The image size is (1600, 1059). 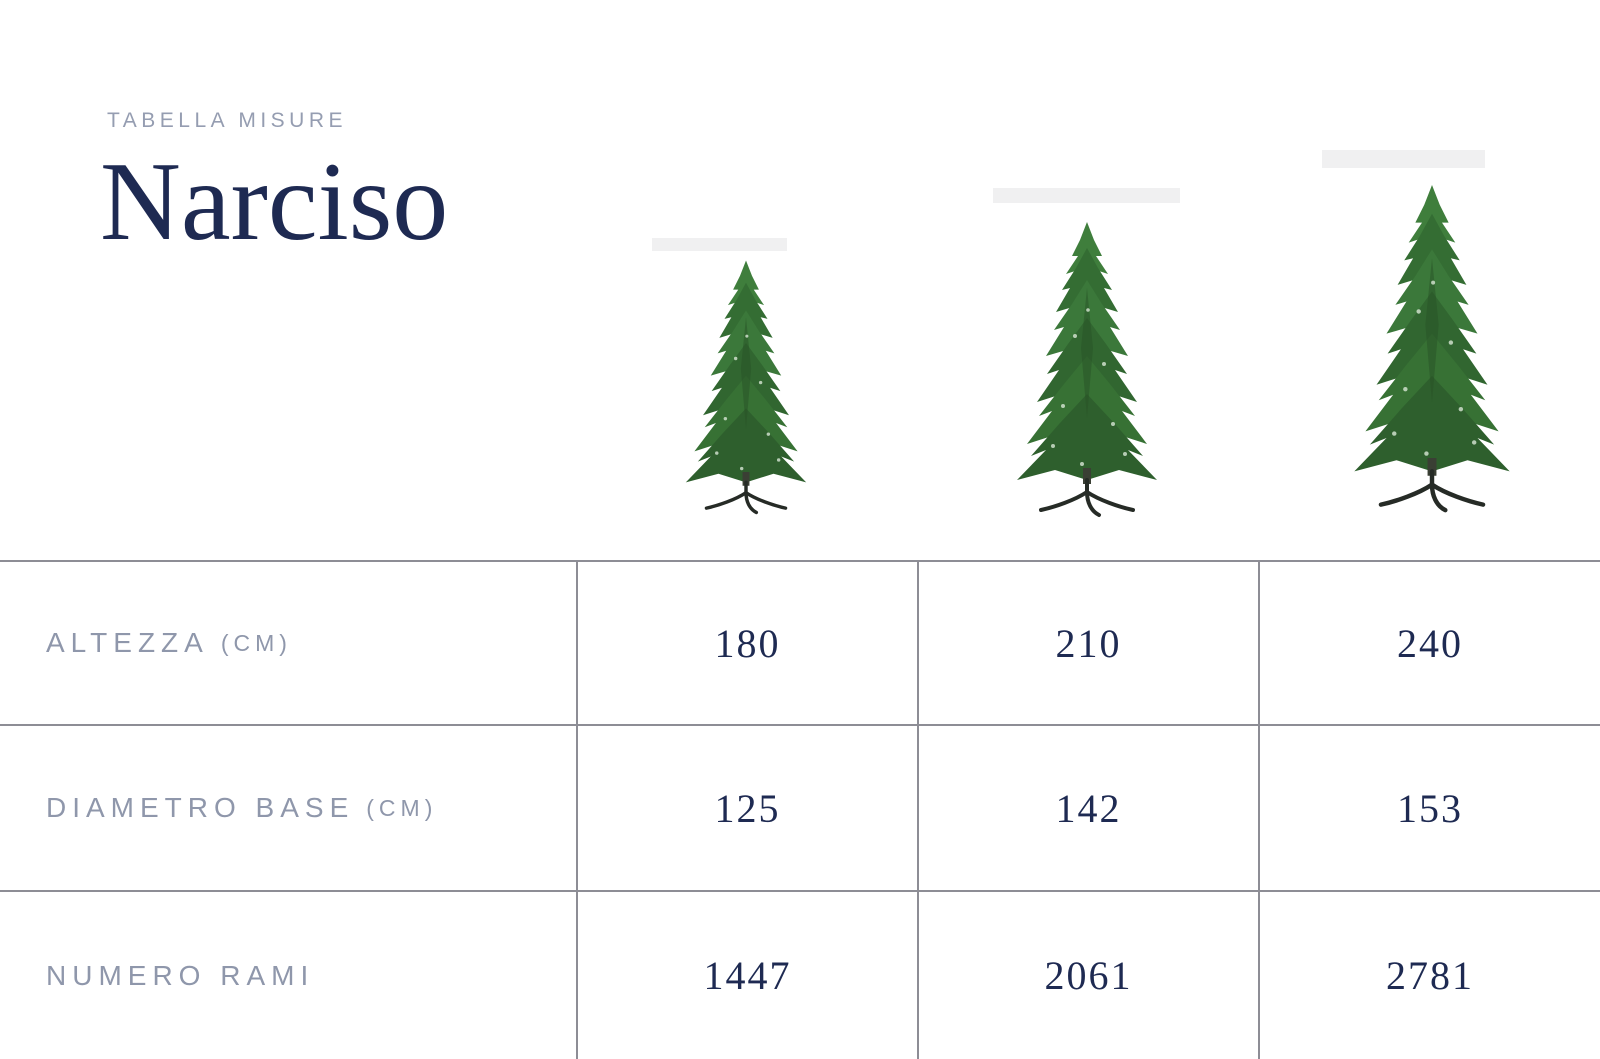 I want to click on row-label-text: ALTEZZA, so click(x=127, y=642).